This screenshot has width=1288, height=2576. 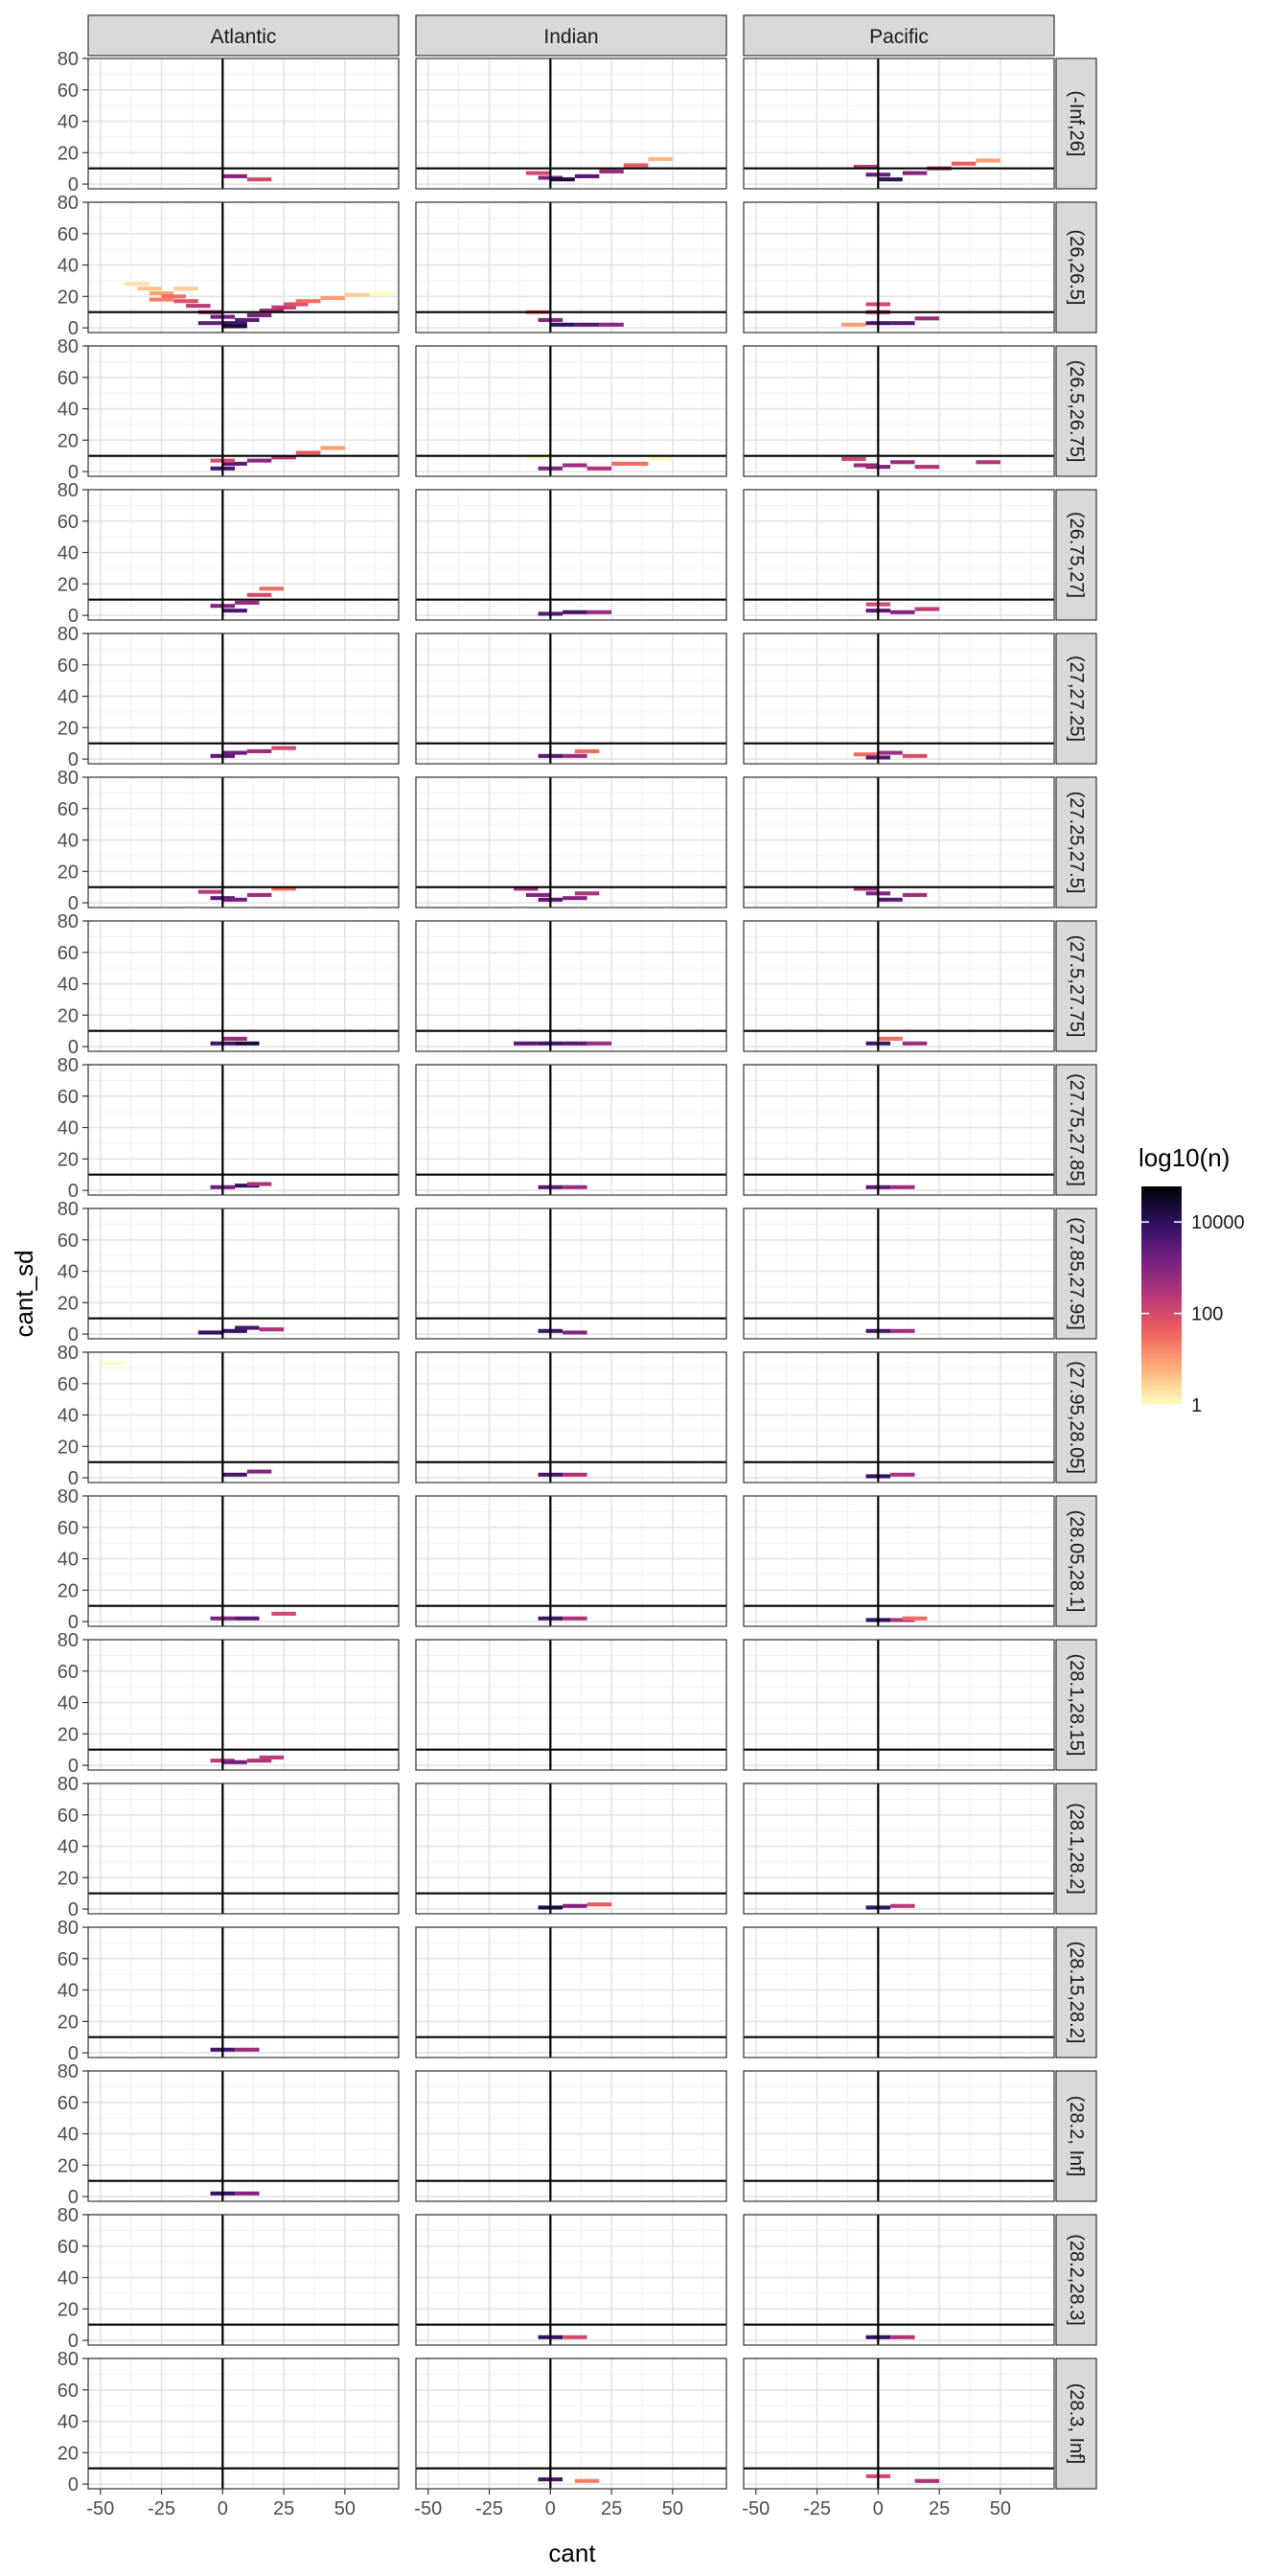 I want to click on x-tick-label: 25, so click(x=611, y=2509).